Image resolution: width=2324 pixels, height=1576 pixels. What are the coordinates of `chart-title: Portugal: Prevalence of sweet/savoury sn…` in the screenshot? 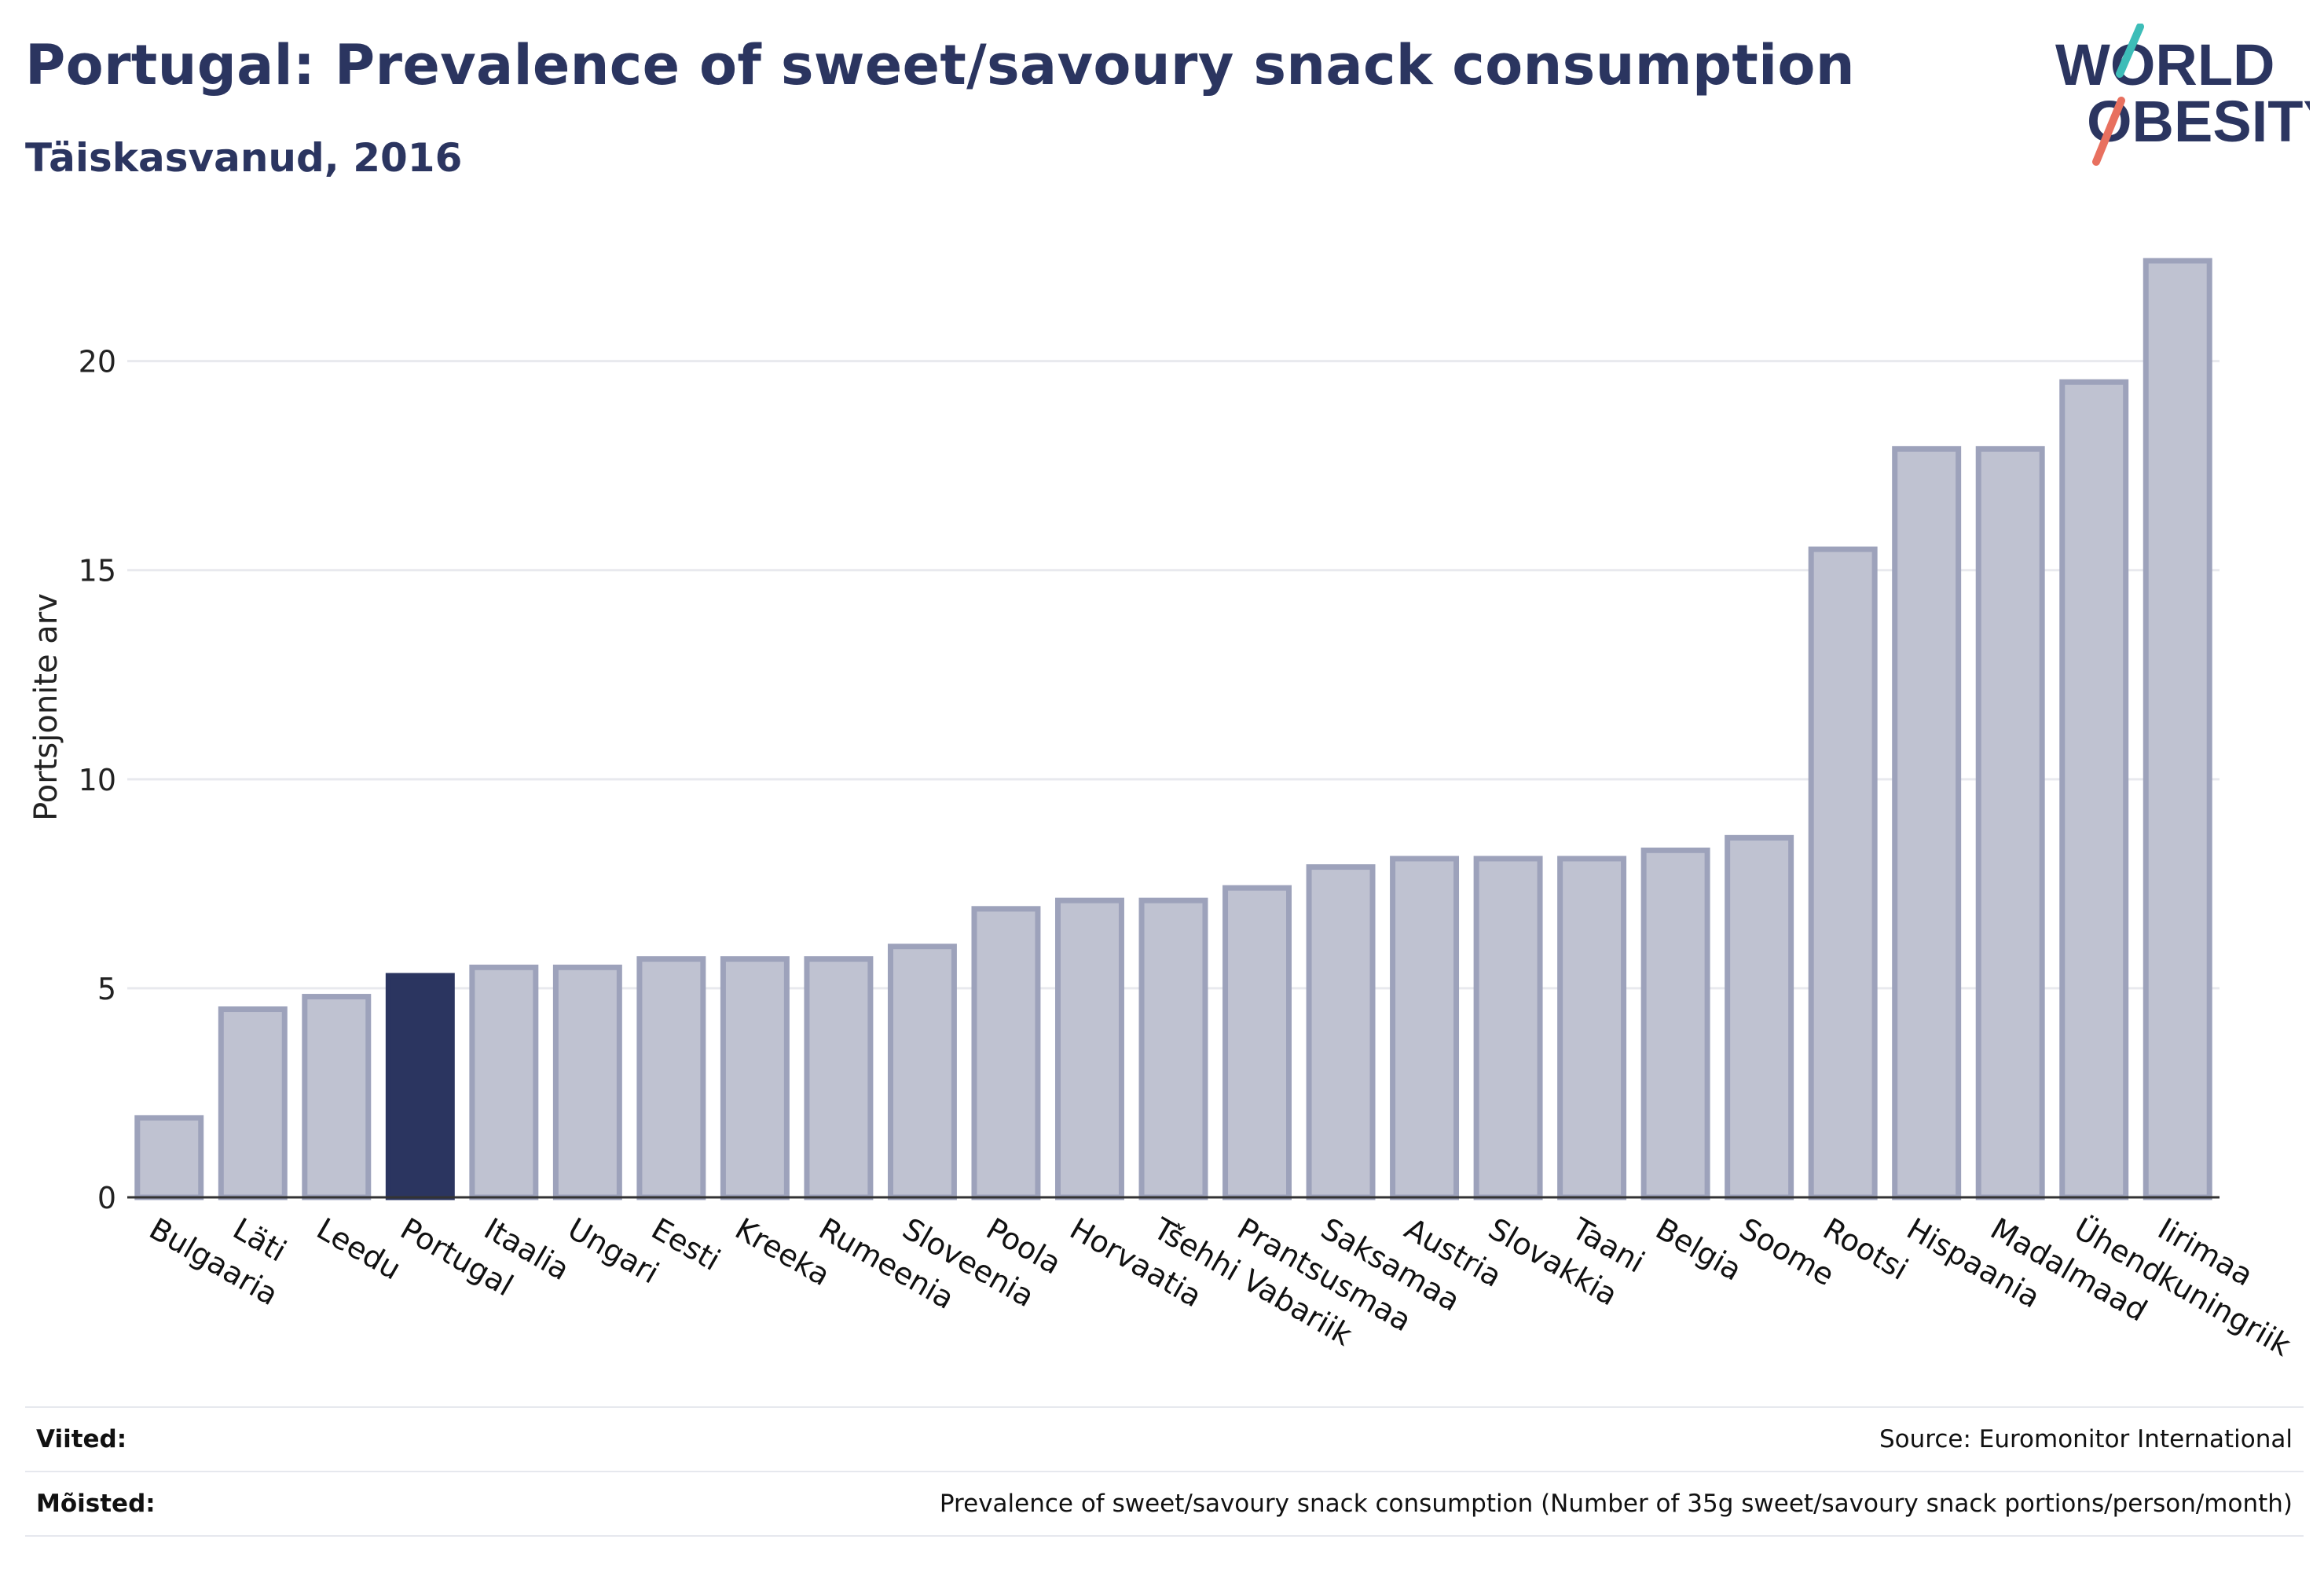 It's located at (940, 65).